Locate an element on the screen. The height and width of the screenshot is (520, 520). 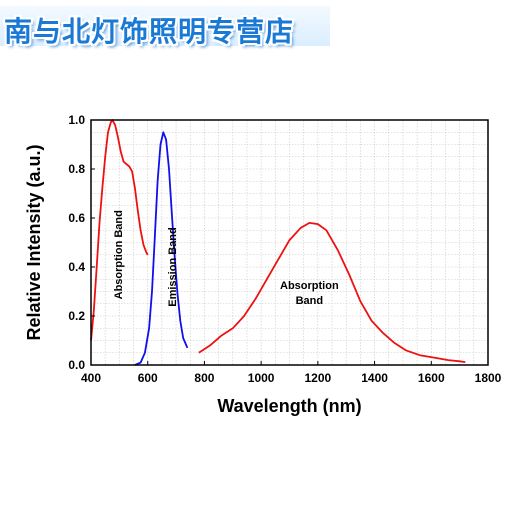
y-tick-label: 0.8 is located at coordinates (76, 169).